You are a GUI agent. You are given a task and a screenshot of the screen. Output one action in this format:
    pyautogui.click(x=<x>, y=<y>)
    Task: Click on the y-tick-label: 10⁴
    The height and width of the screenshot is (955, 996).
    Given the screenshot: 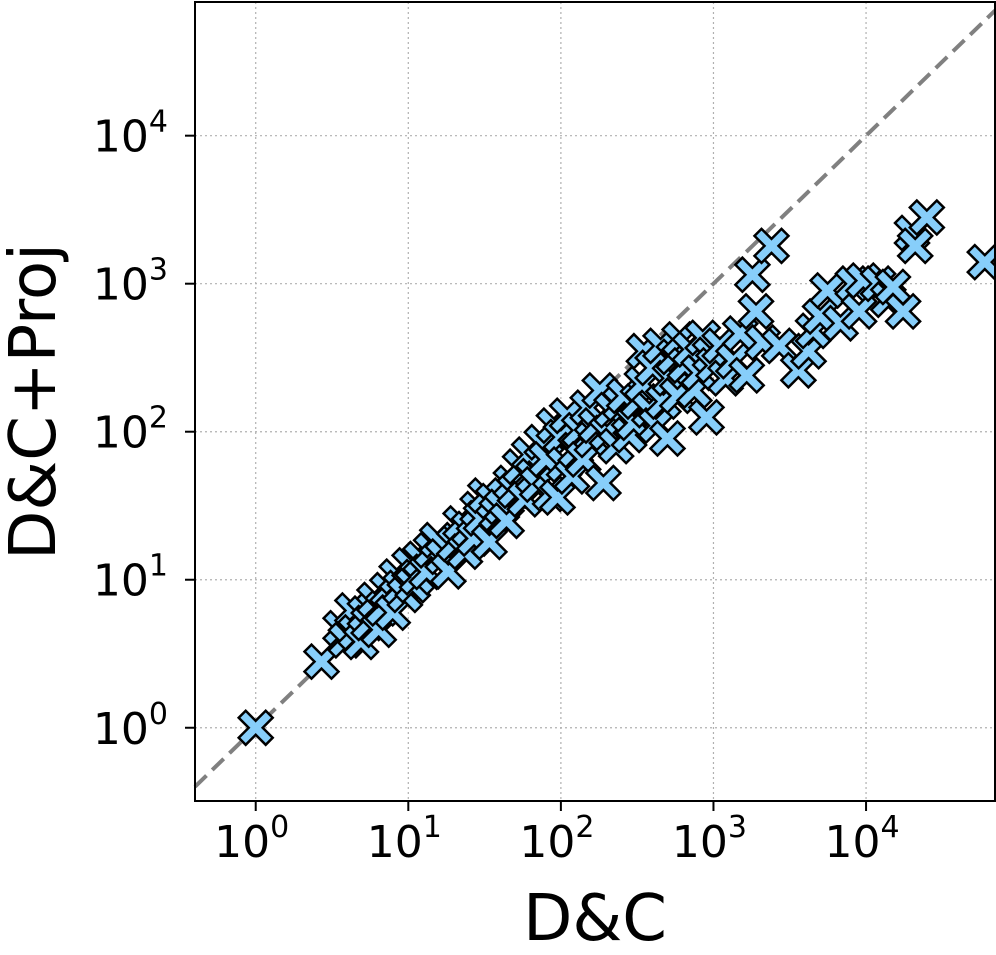 What is the action you would take?
    pyautogui.click(x=130, y=134)
    